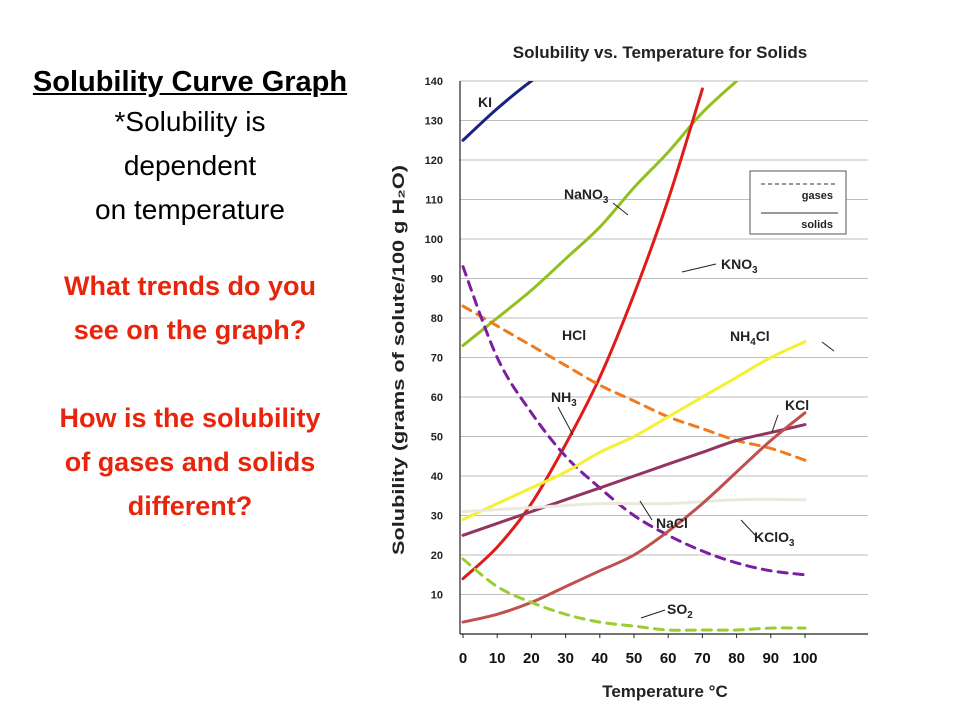 Image resolution: width=960 pixels, height=720 pixels. What do you see at coordinates (190, 286) in the screenshot?
I see `question-line: What trends do you` at bounding box center [190, 286].